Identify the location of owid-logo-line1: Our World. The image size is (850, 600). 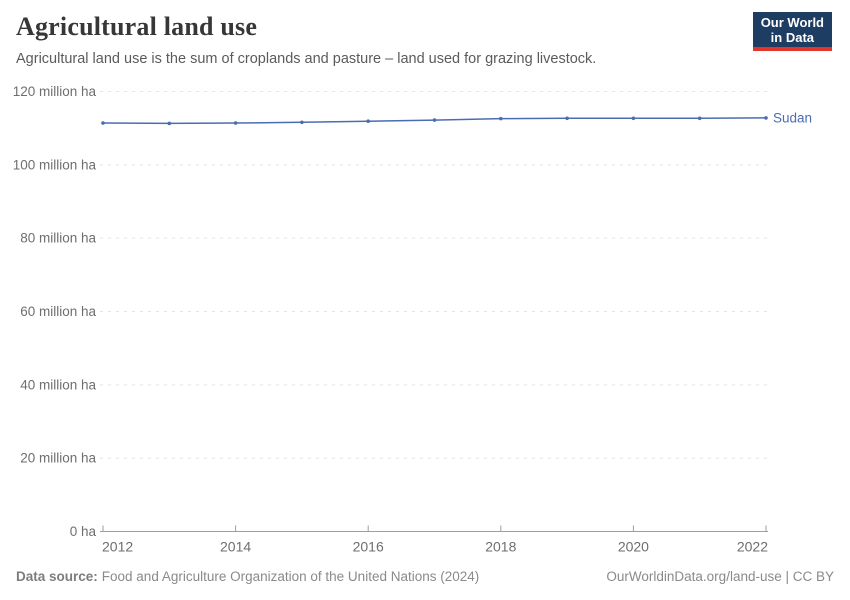
(792, 22).